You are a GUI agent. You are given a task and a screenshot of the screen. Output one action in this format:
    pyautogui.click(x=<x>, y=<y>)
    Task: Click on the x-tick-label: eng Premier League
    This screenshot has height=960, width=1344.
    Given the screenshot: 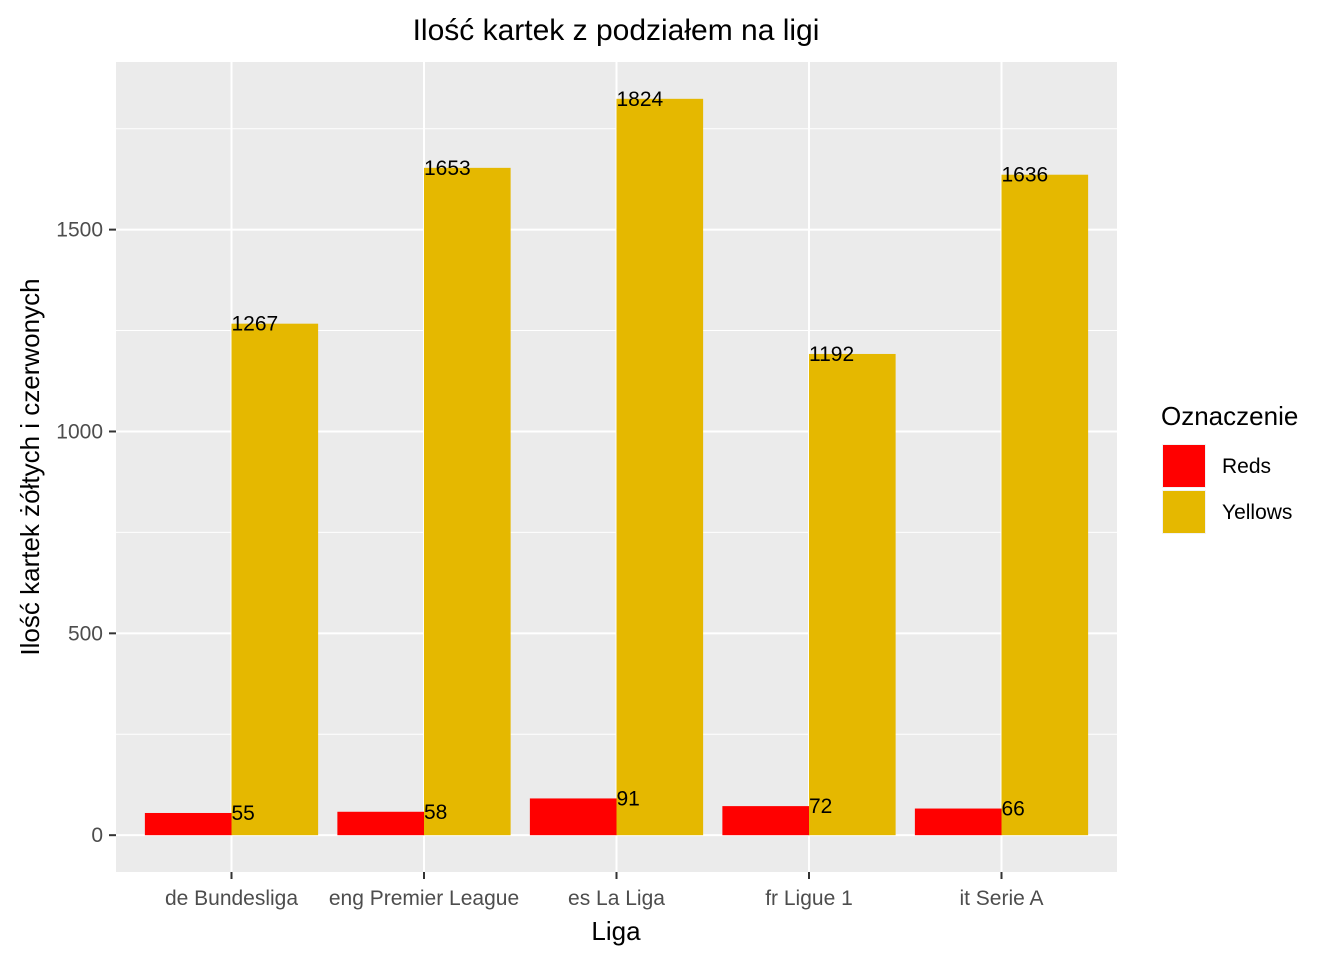 What is the action you would take?
    pyautogui.click(x=424, y=898)
    